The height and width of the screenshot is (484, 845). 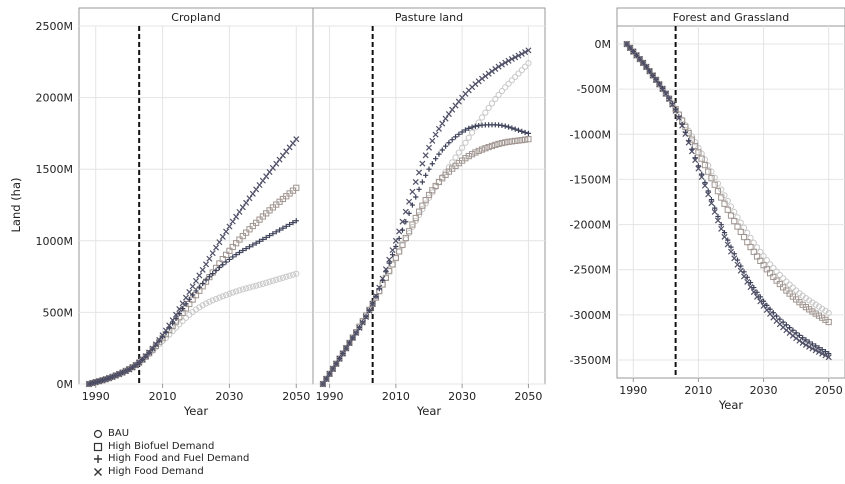 What do you see at coordinates (178, 459) in the screenshot?
I see `legend-label: High Food and Fuel Demand` at bounding box center [178, 459].